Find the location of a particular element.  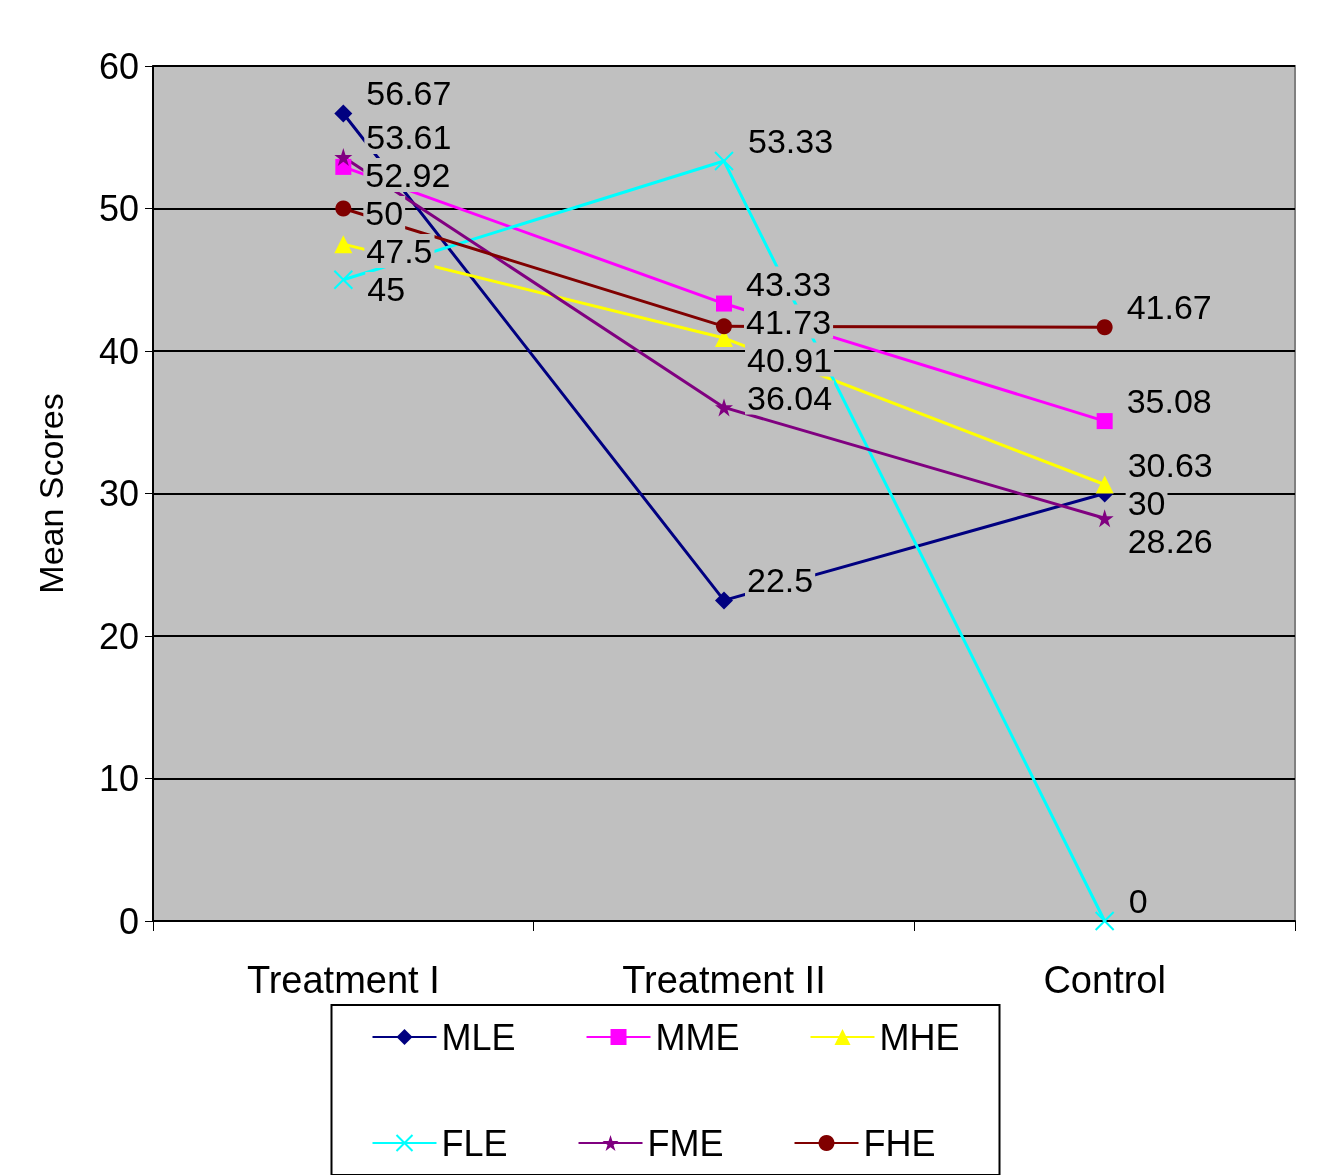

data-label: 30.63 is located at coordinates (1170, 464).